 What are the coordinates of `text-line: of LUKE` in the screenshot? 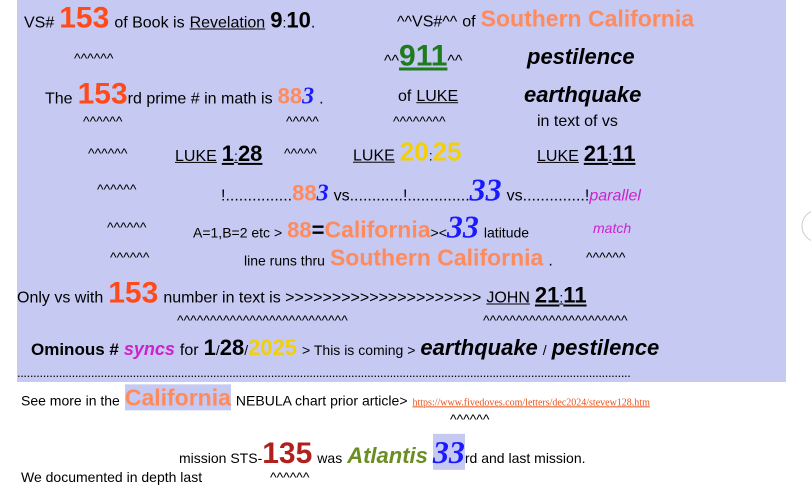 It's located at (430, 97).